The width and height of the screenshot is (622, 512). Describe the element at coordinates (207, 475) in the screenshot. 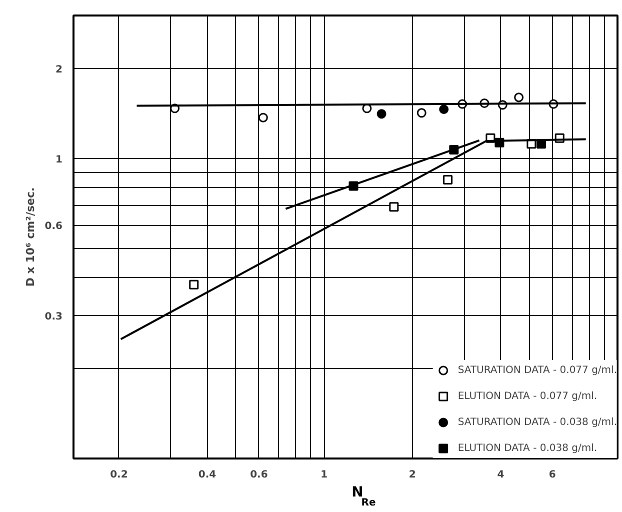

I see `x-tick-label: 0.4` at that location.